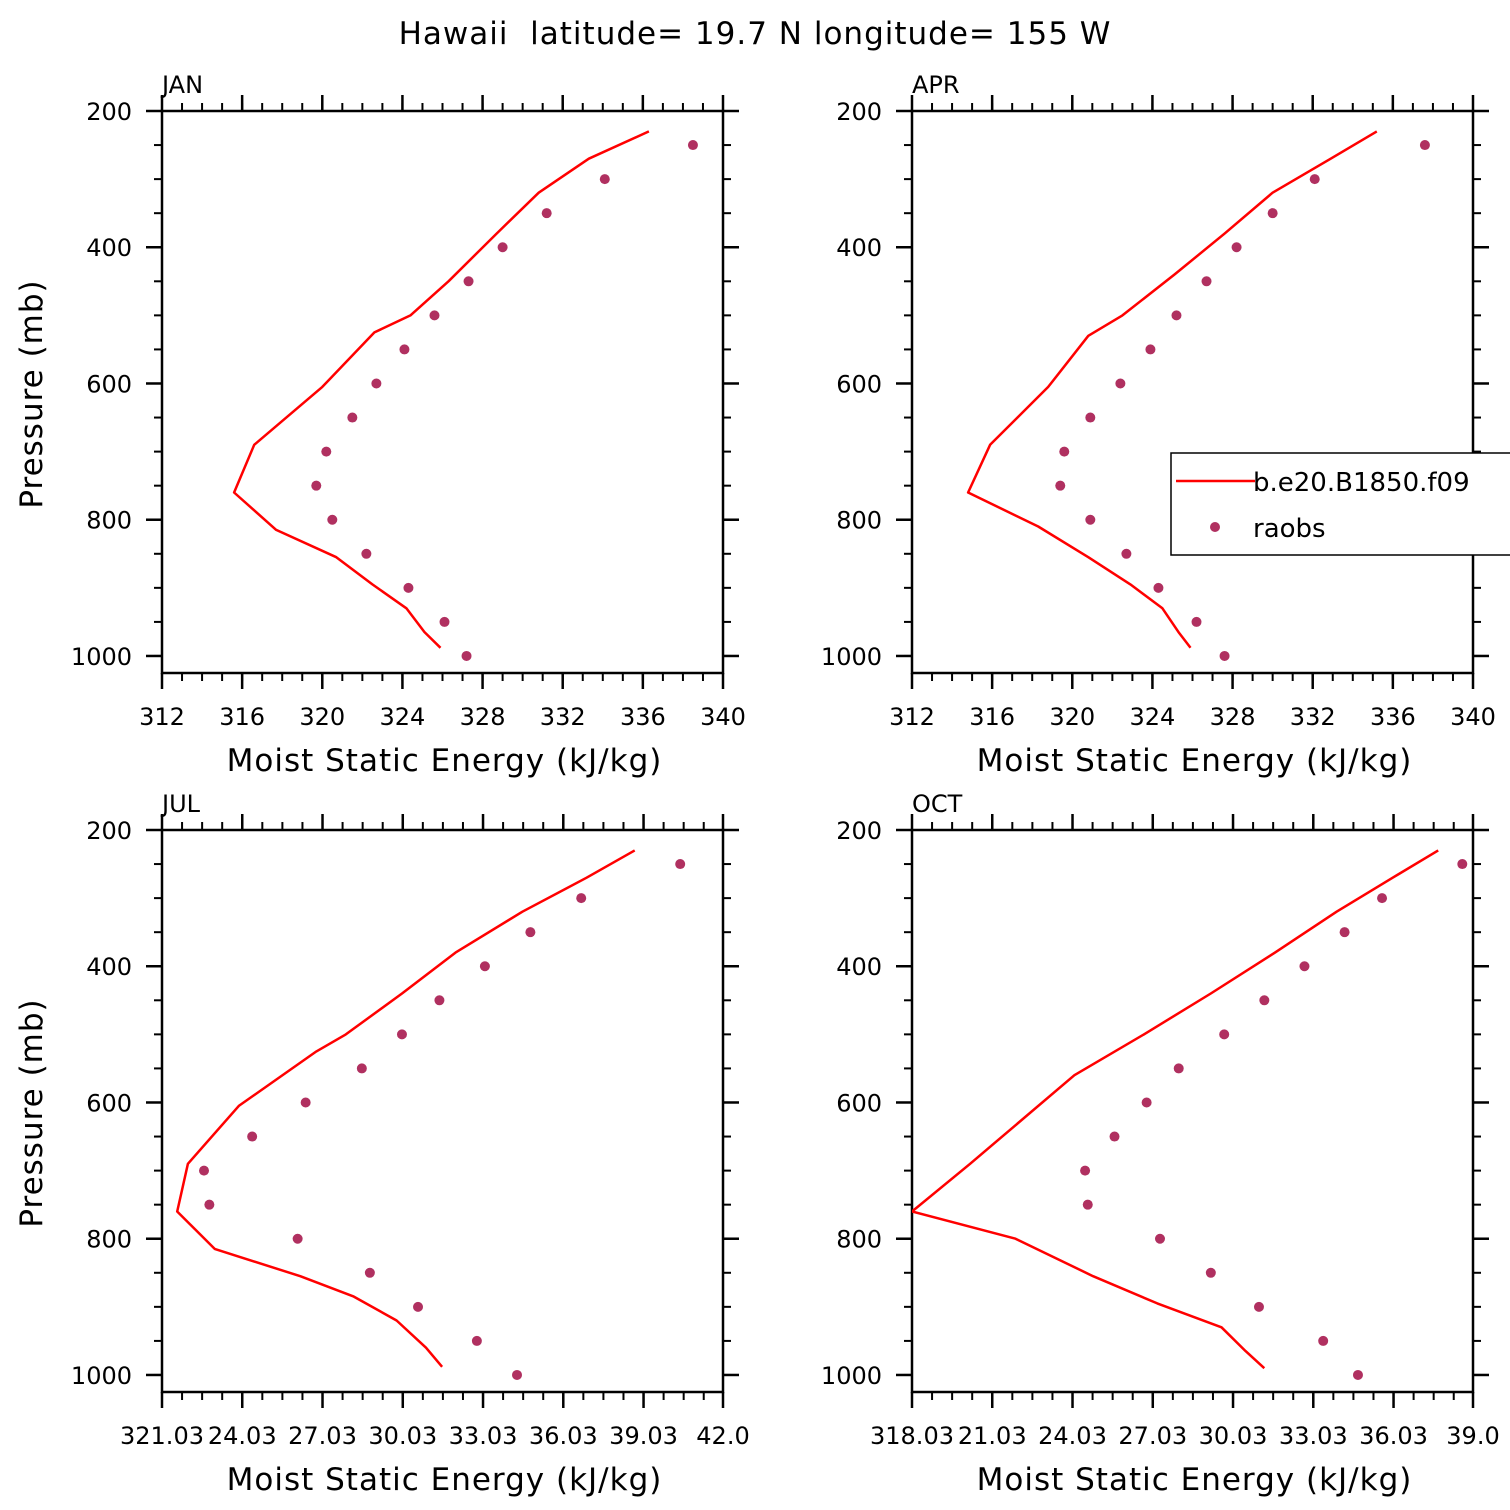 Image resolution: width=1510 pixels, height=1510 pixels. I want to click on x-tick-label: 321.03, so click(162, 1436).